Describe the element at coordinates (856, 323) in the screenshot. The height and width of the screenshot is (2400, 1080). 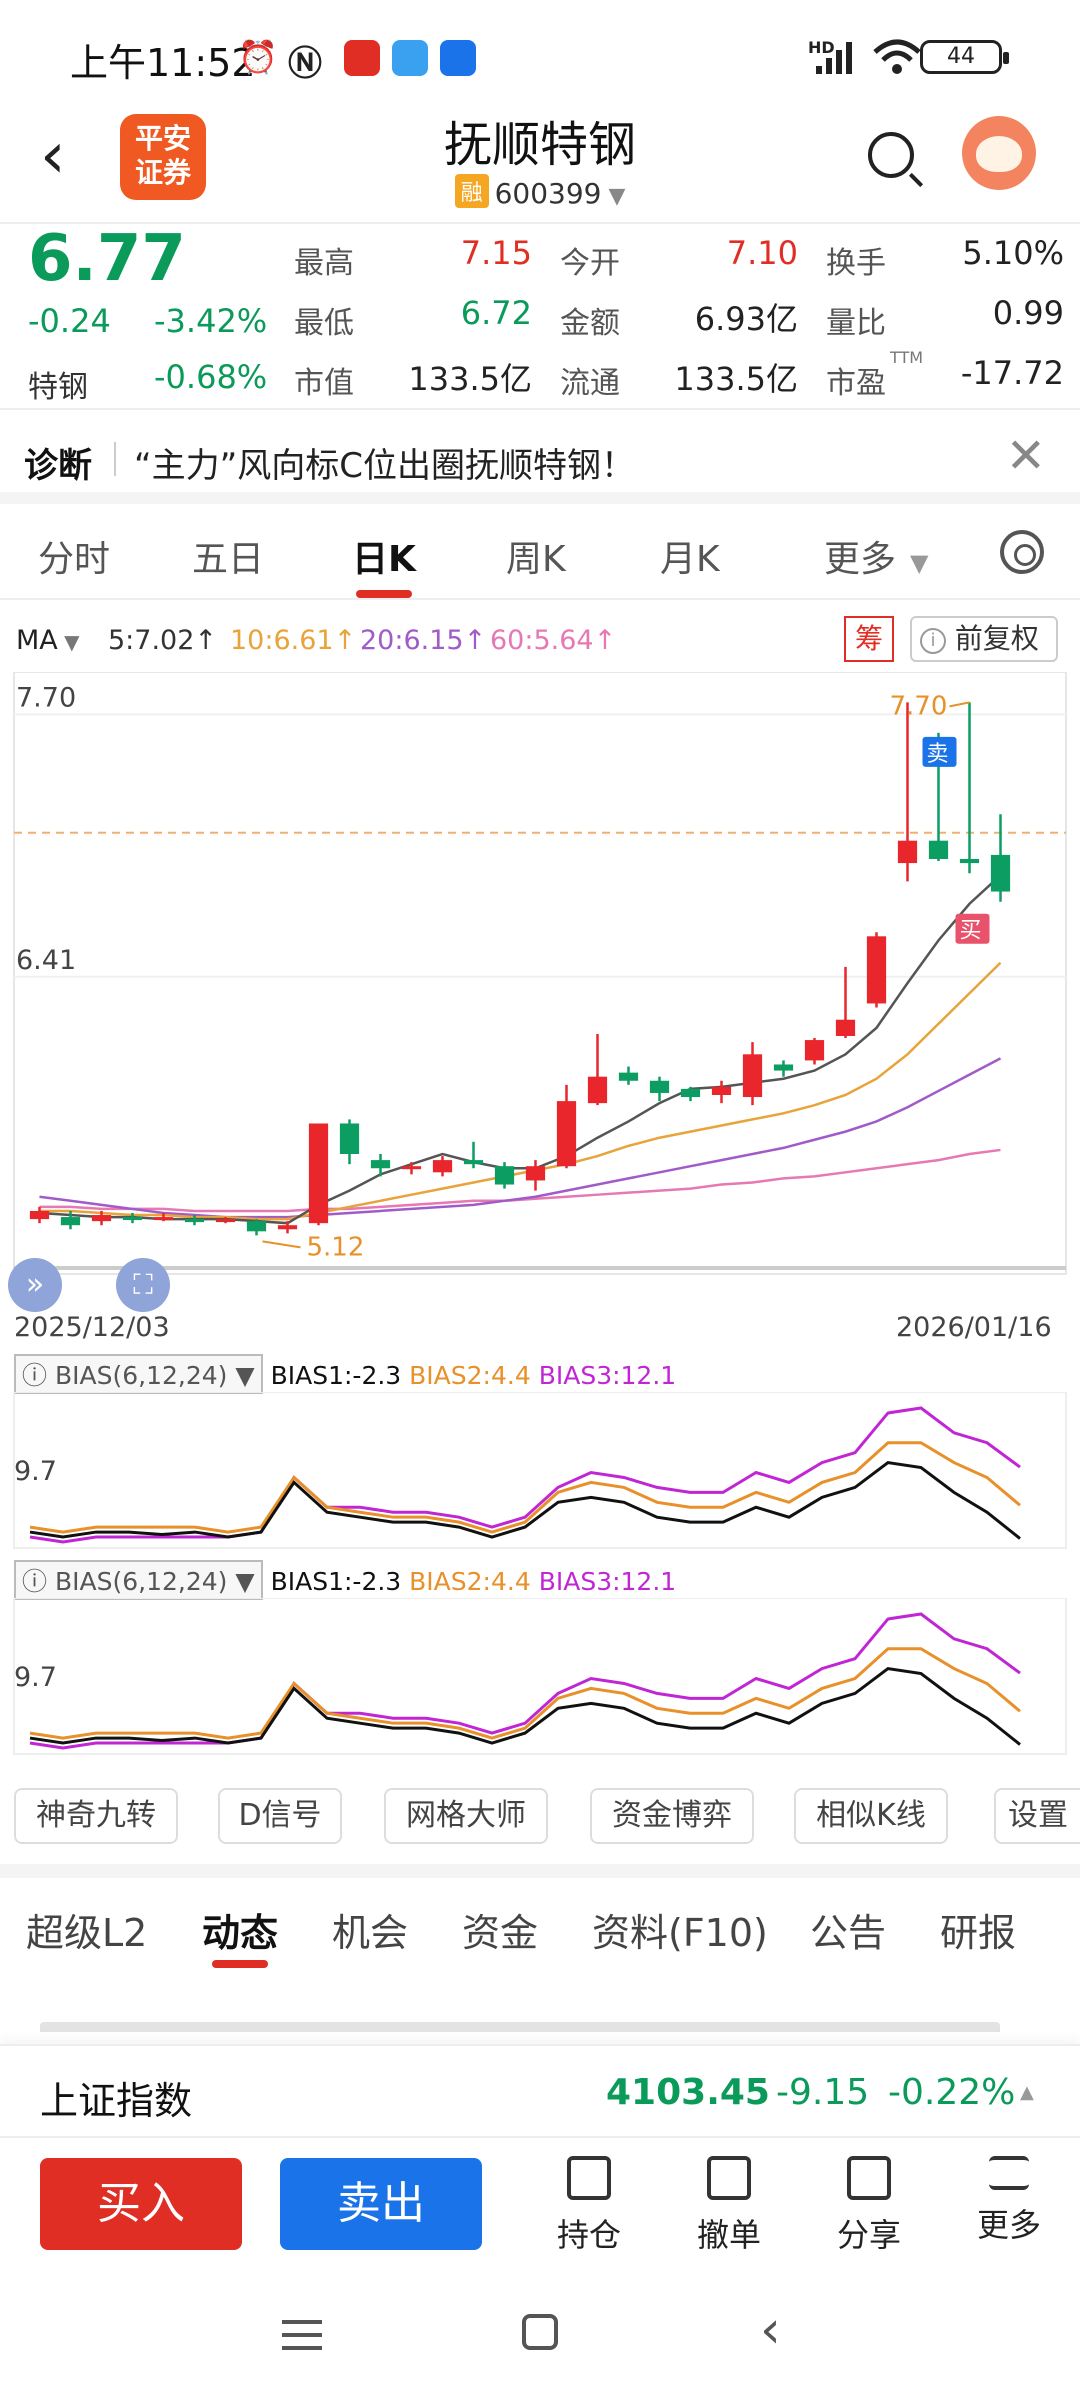
I see `quote-label: 量比` at that location.